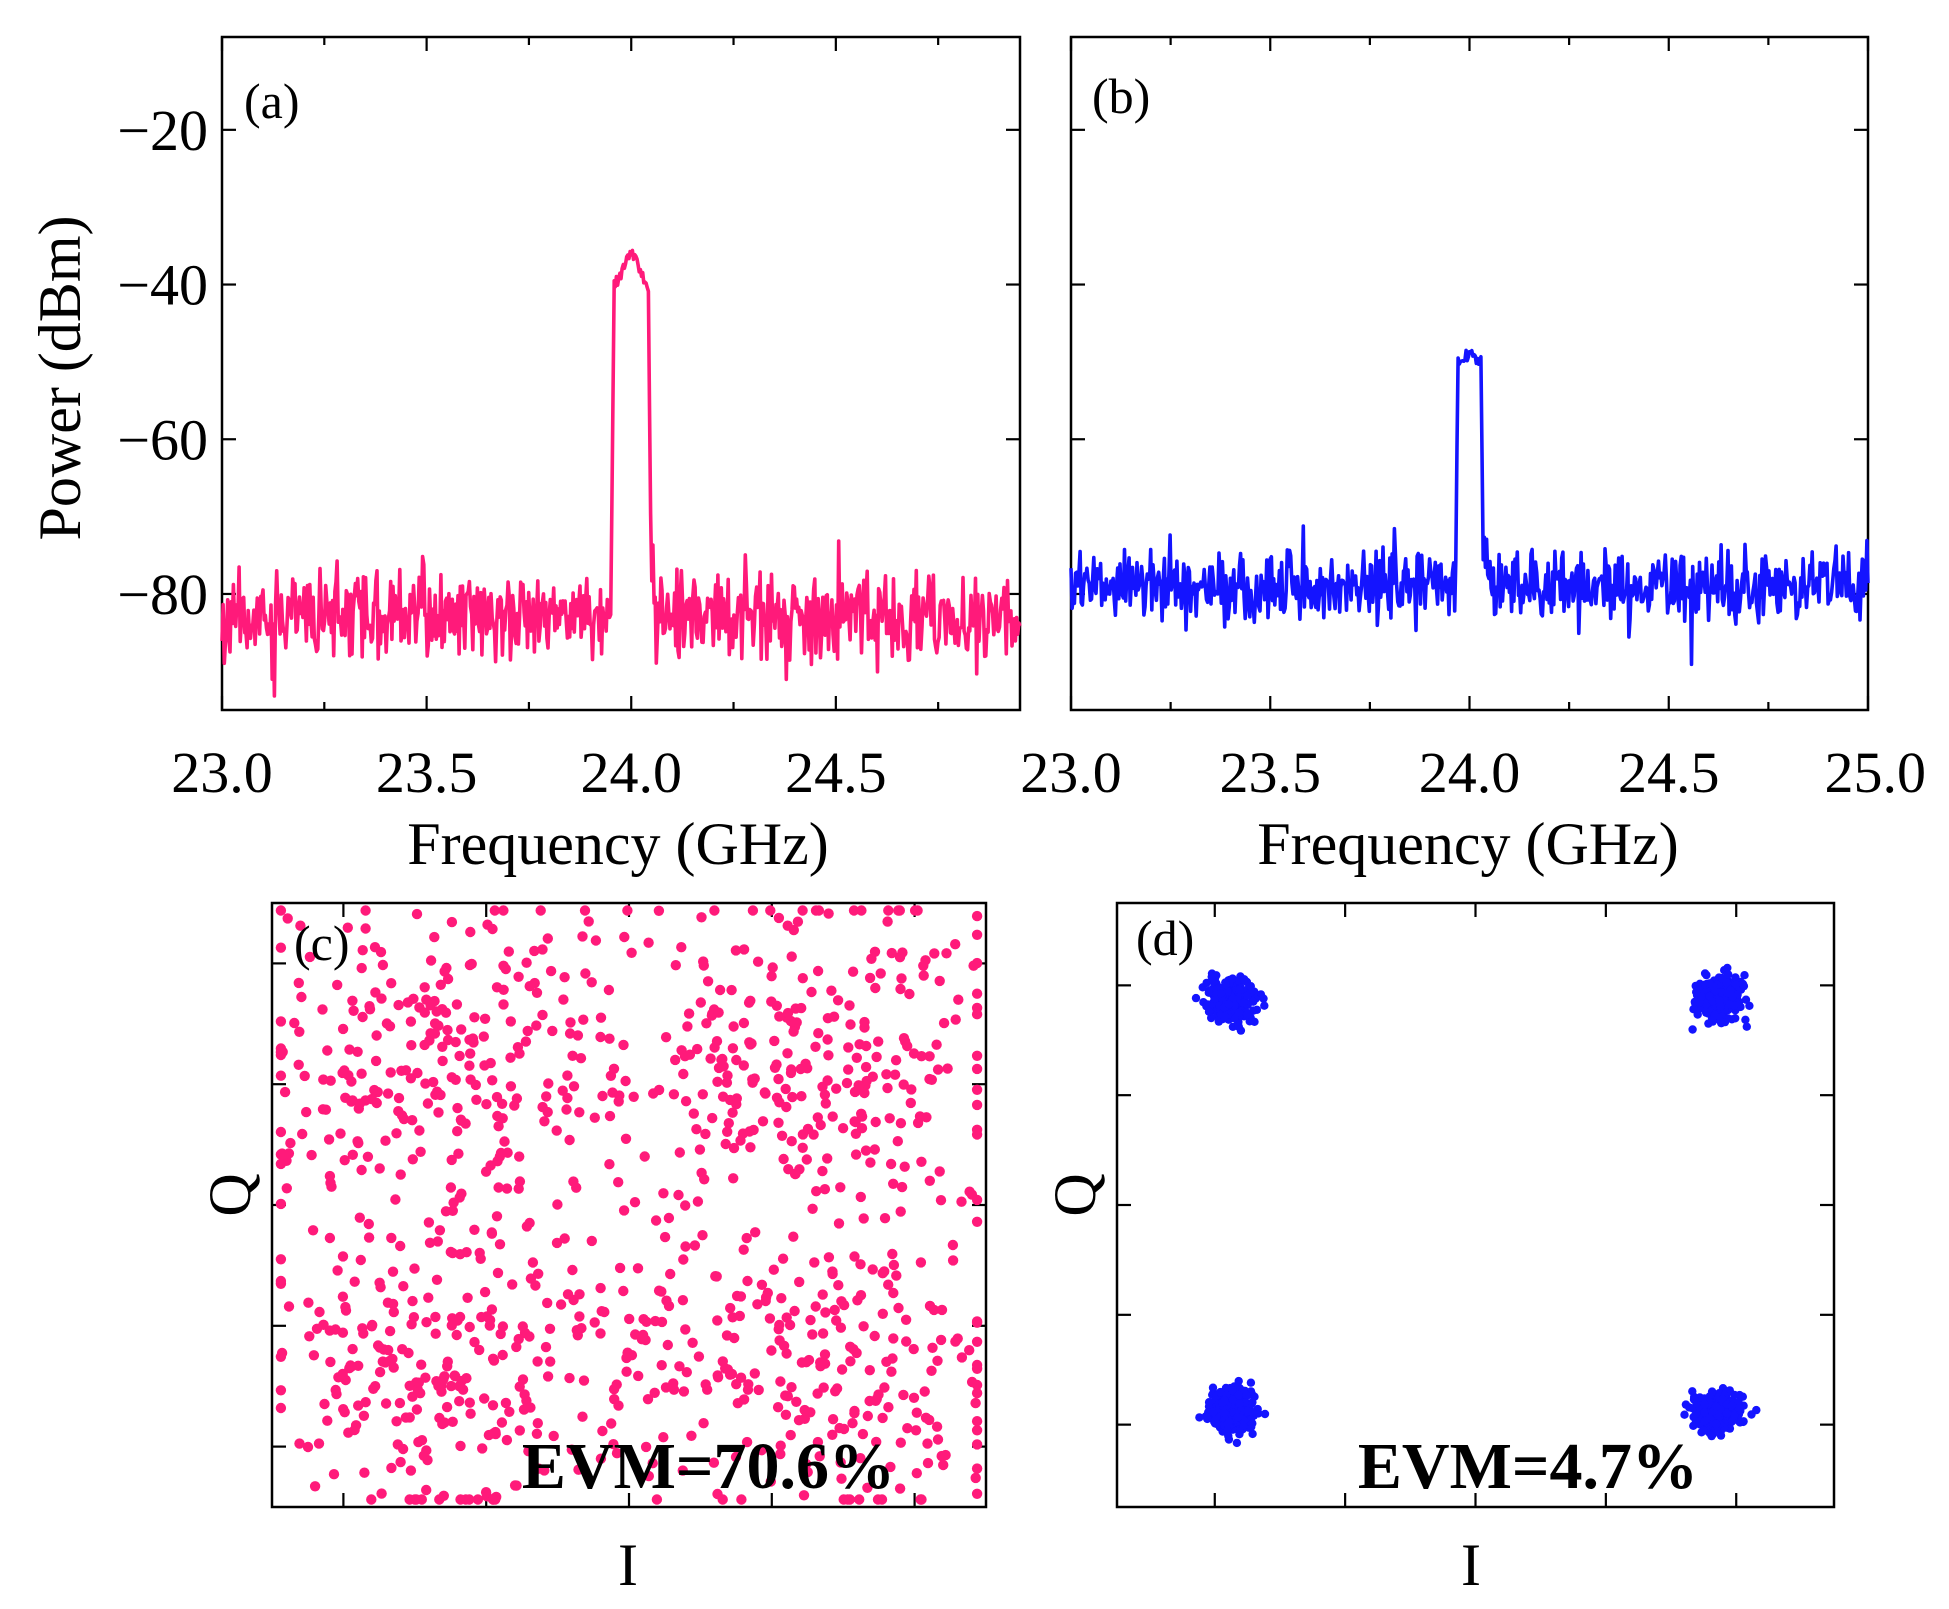 The height and width of the screenshot is (1609, 1949). What do you see at coordinates (1471, 1565) in the screenshot?
I see `x-axis-title-d: I` at bounding box center [1471, 1565].